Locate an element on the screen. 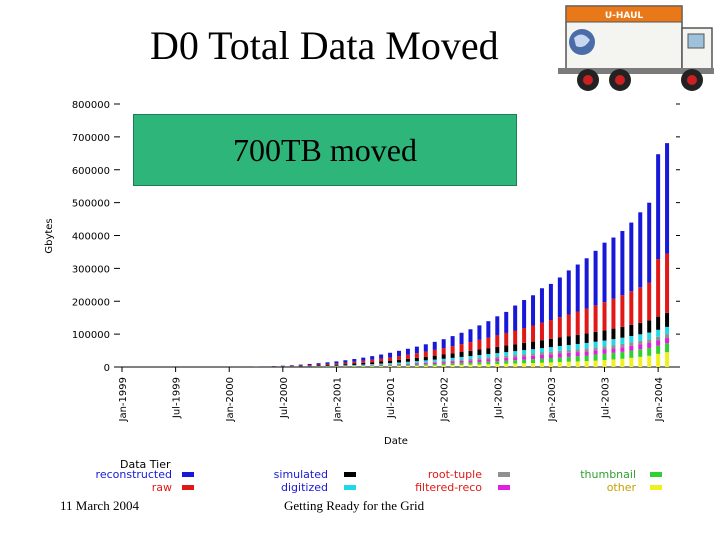 The height and width of the screenshot is (540, 720). legend-label: thumbnail is located at coordinates (608, 474).